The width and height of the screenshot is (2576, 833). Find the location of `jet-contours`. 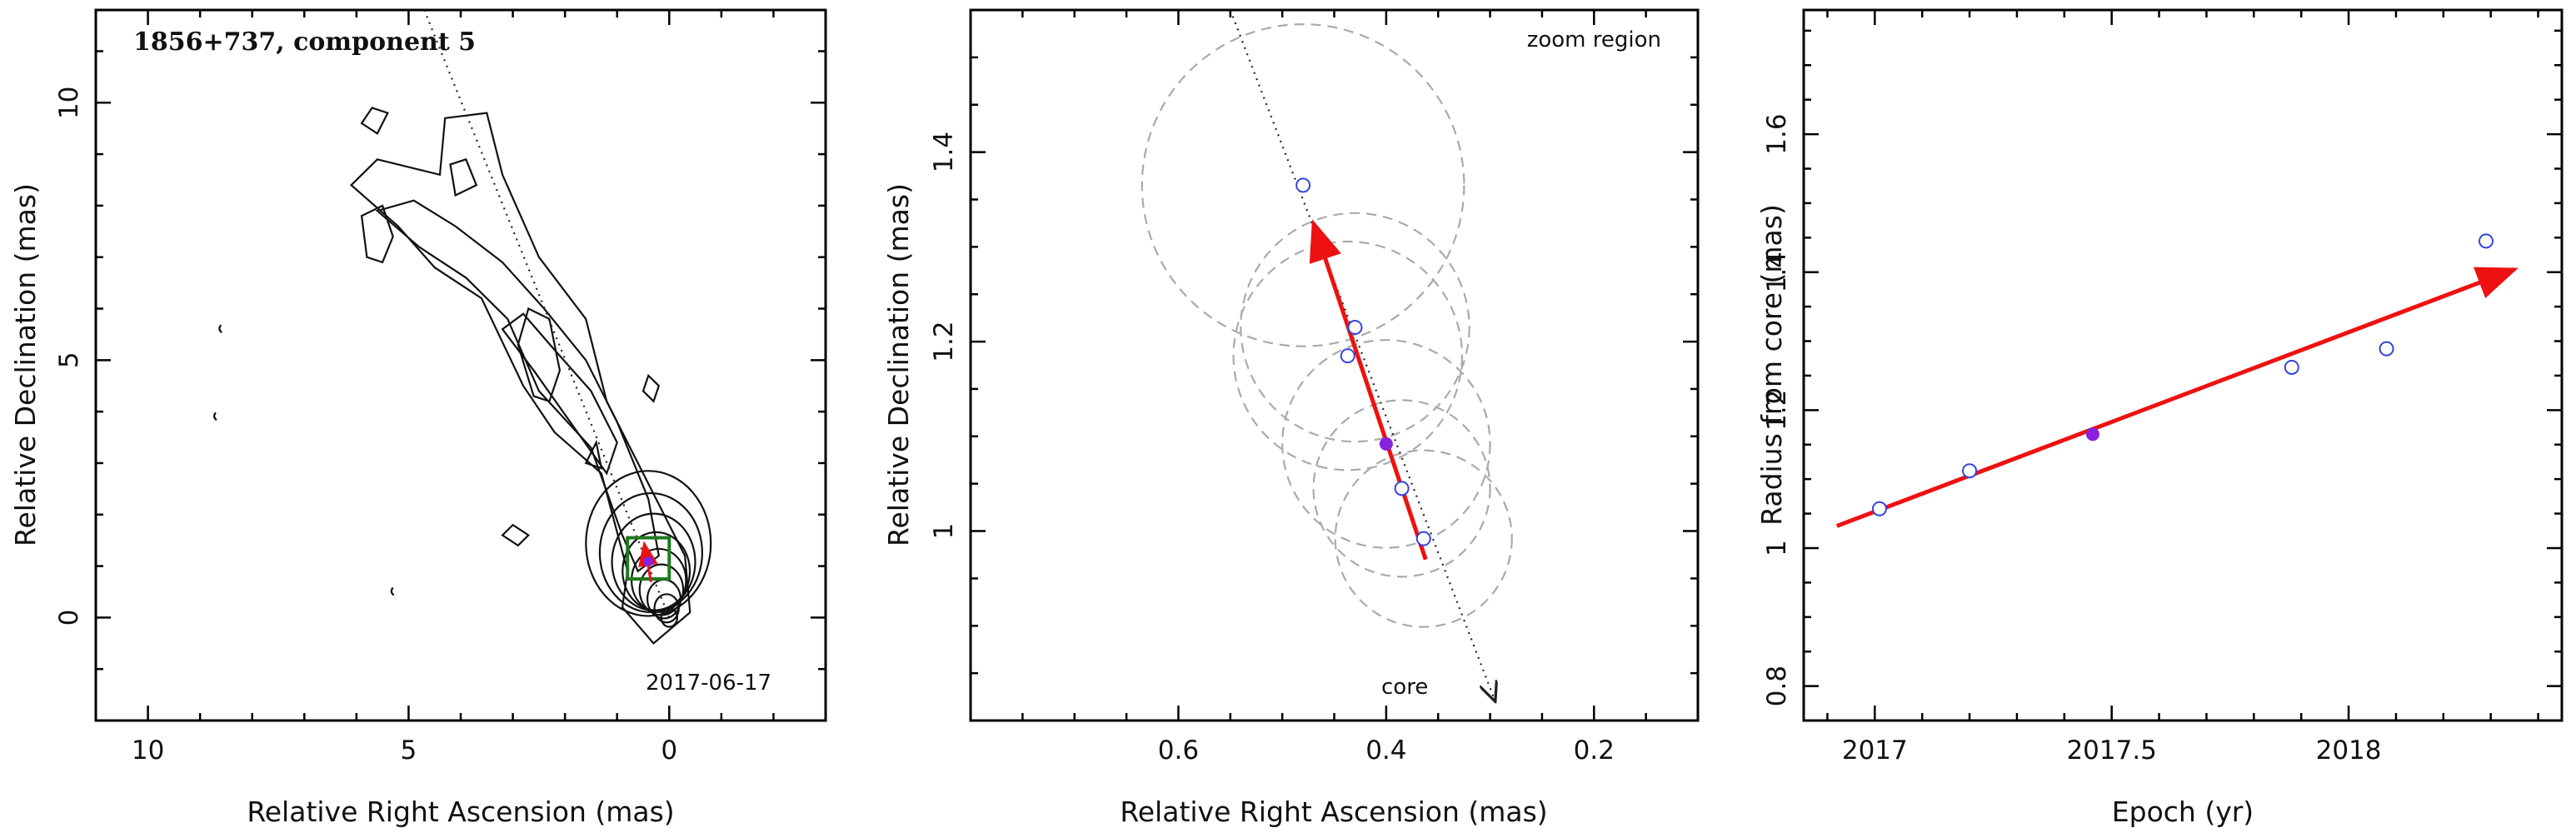

jet-contours is located at coordinates (462, 376).